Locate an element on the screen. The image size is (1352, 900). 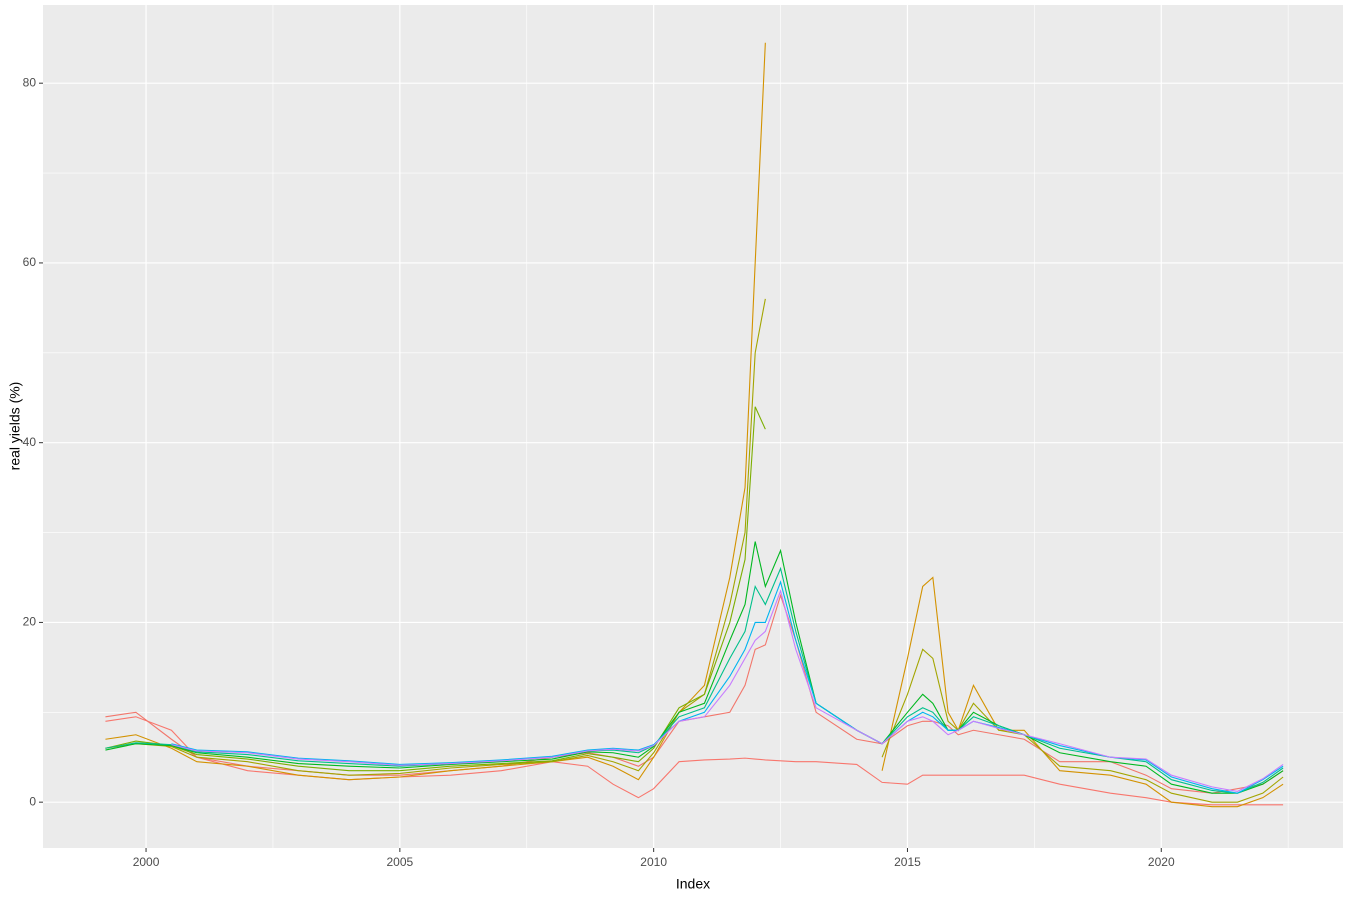
y-tick-label: 20 is located at coordinates (30, 622).